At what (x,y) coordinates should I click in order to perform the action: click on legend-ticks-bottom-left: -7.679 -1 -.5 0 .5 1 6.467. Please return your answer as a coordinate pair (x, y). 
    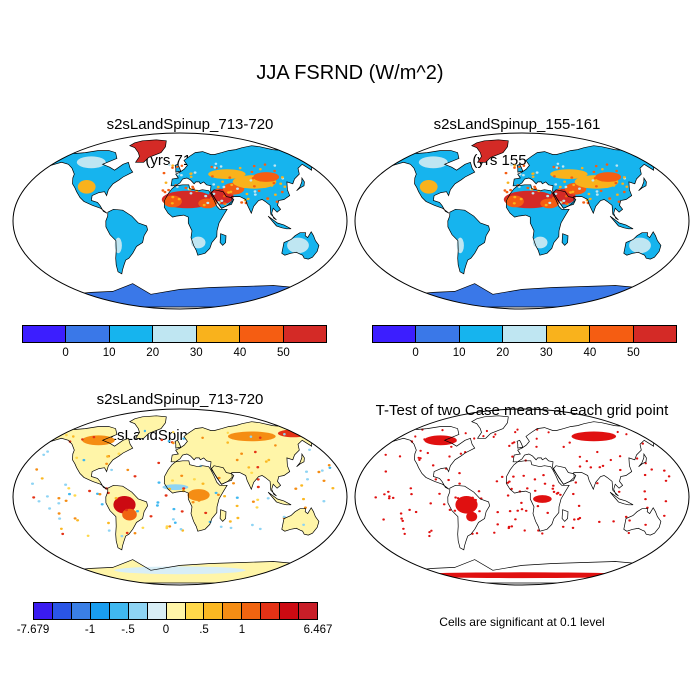
    Looking at the image, I should click on (175, 632).